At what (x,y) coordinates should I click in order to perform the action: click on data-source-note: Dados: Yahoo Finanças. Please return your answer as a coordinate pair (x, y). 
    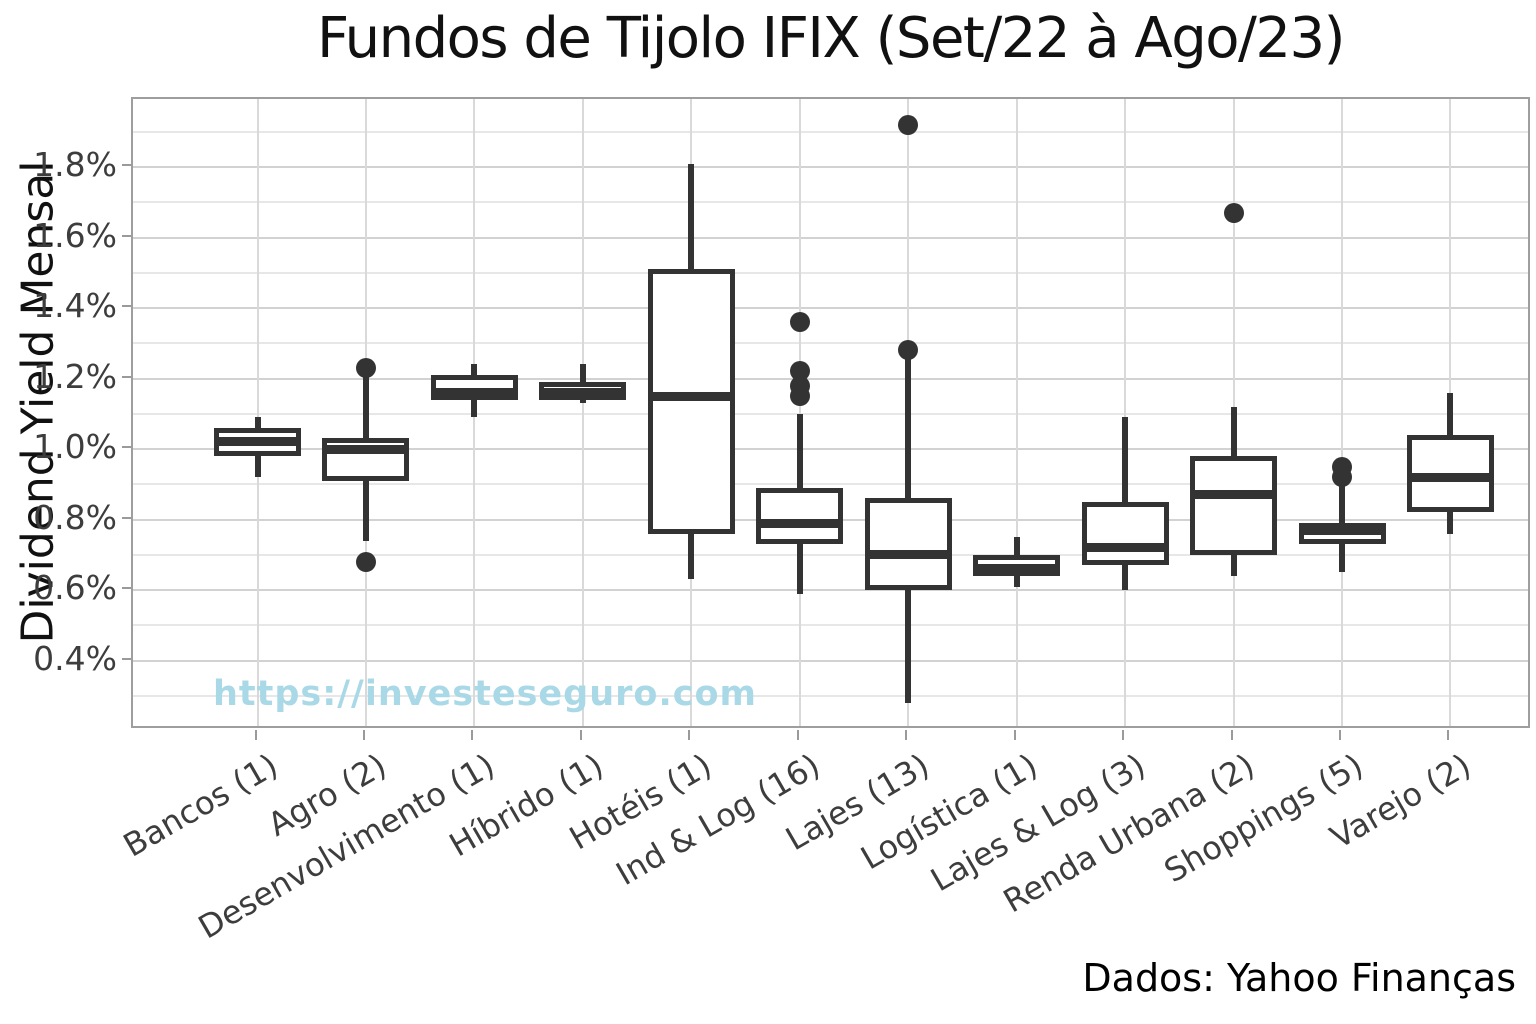
    Looking at the image, I should click on (1299, 978).